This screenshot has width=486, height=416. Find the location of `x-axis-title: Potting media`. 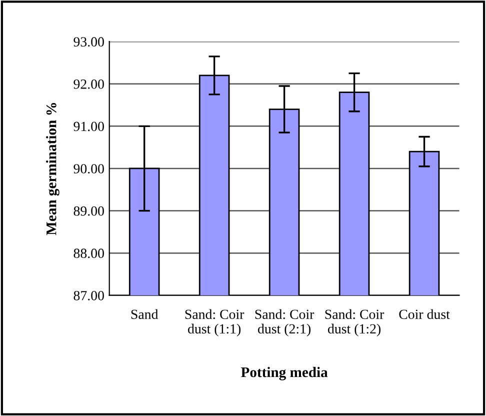

x-axis-title: Potting media is located at coordinates (284, 373).